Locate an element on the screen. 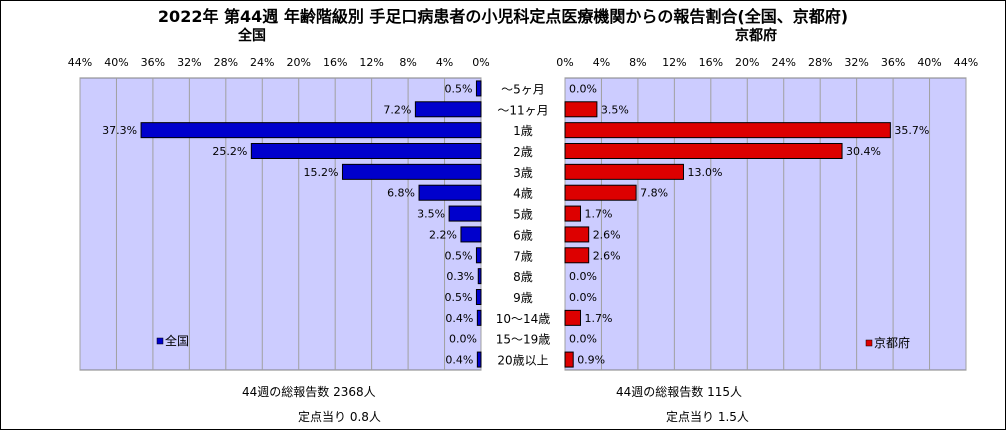  left-x-tick-label: 32% is located at coordinates (189, 62).